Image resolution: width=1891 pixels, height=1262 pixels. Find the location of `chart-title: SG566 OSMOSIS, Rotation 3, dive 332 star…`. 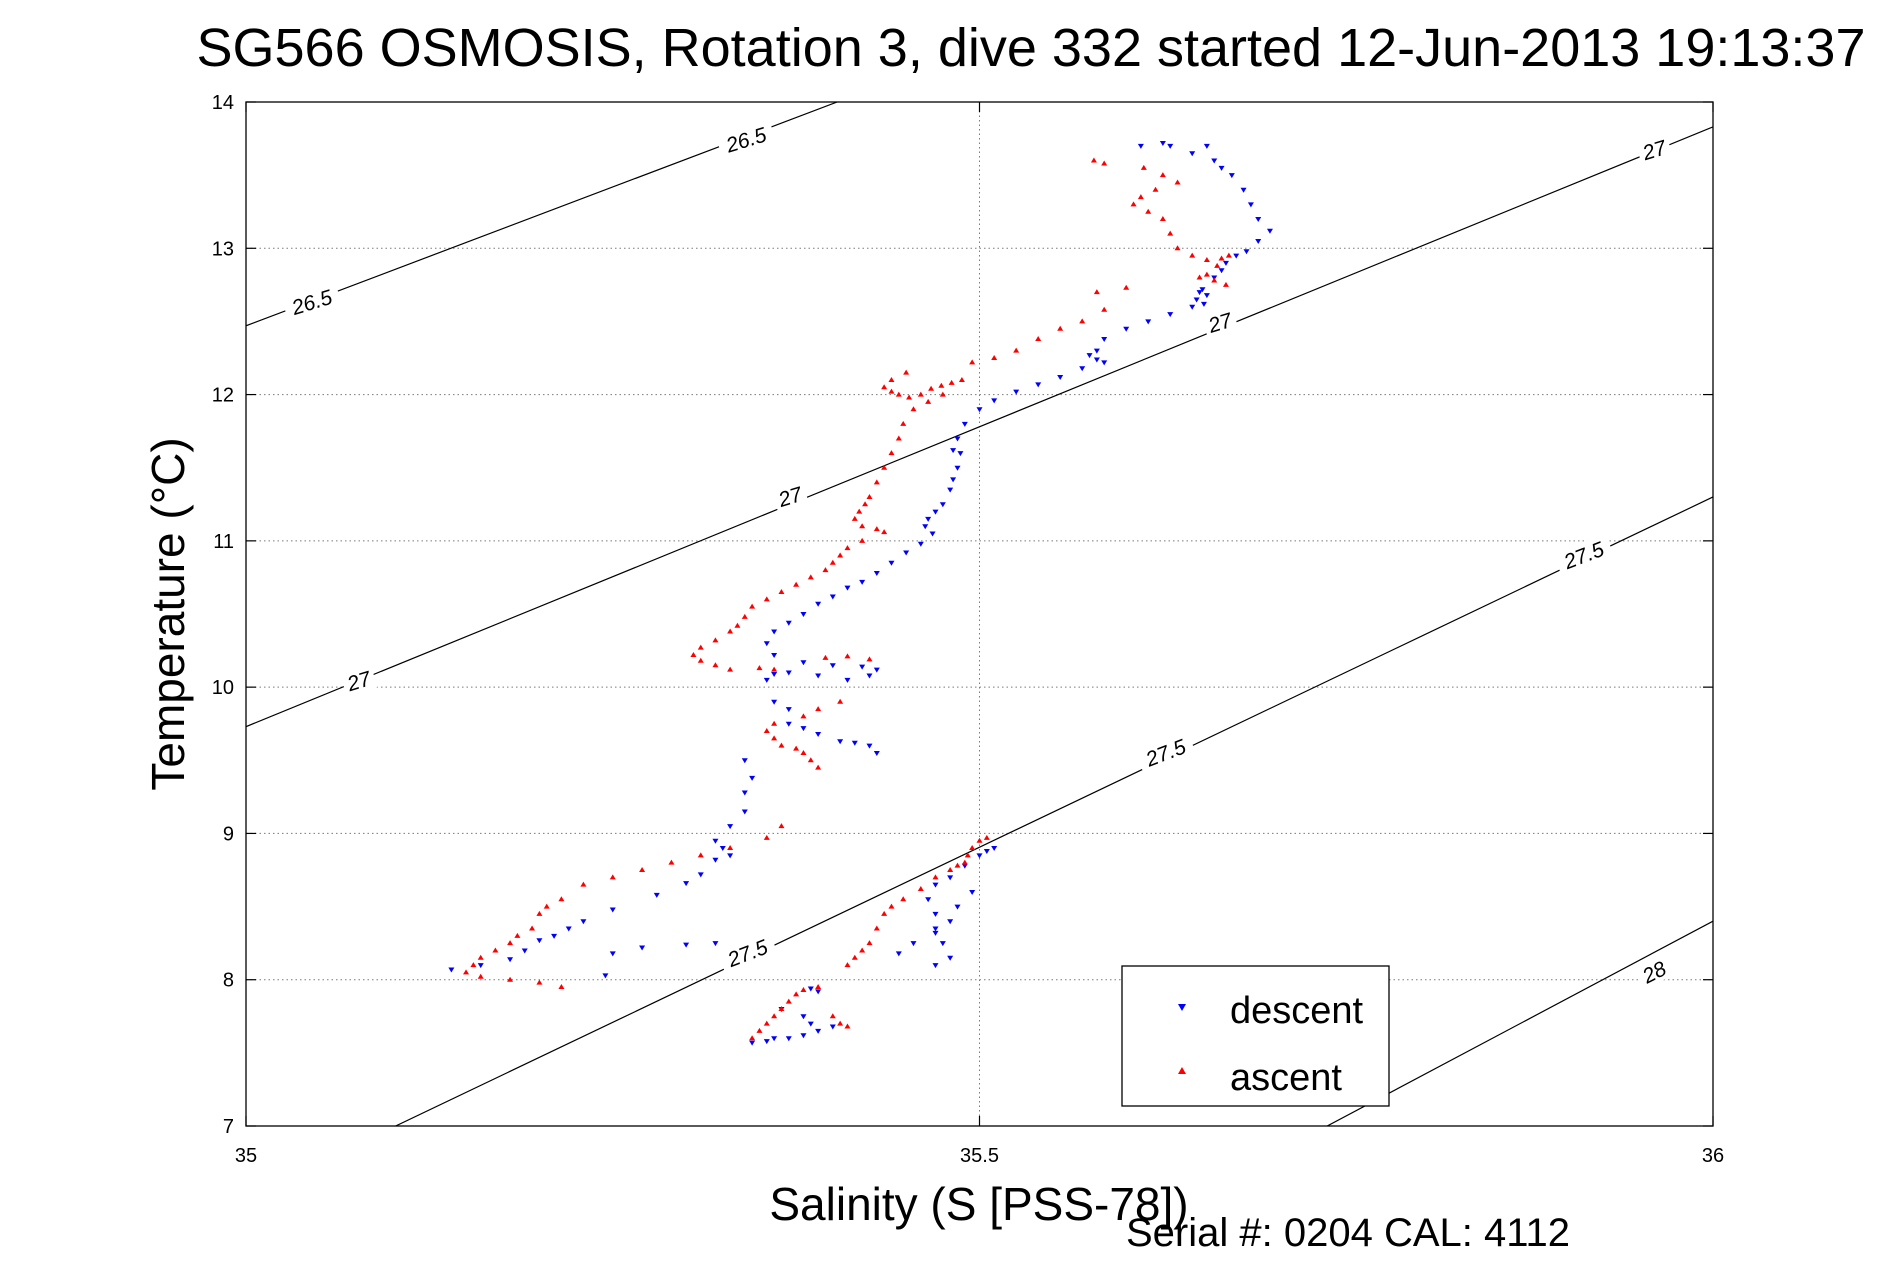

chart-title: SG566 OSMOSIS, Rotation 3, dive 332 star… is located at coordinates (1030, 48).